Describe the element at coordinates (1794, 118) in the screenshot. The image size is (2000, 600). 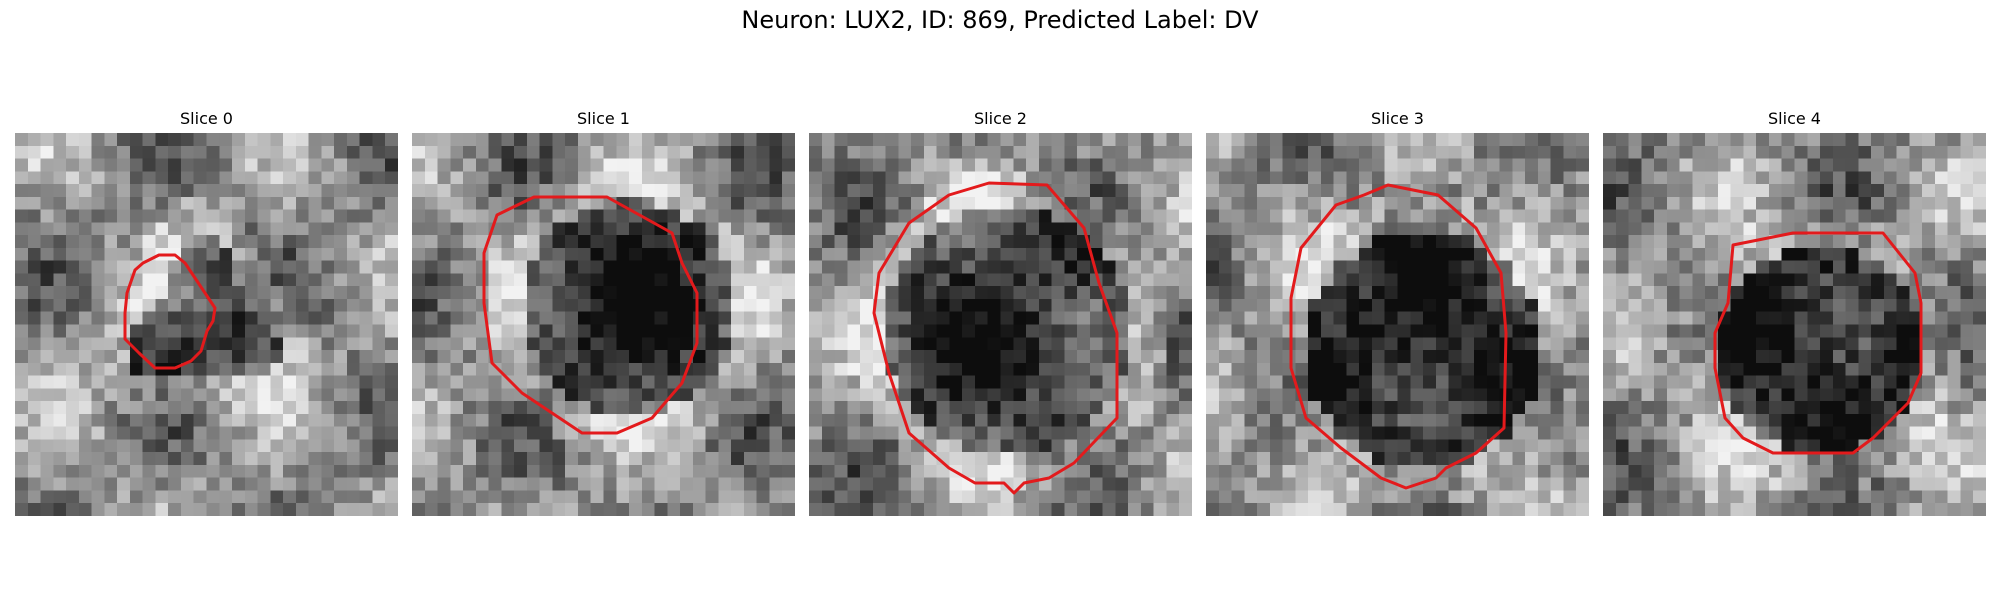
I see `slice-4-title: Slice 4` at that location.